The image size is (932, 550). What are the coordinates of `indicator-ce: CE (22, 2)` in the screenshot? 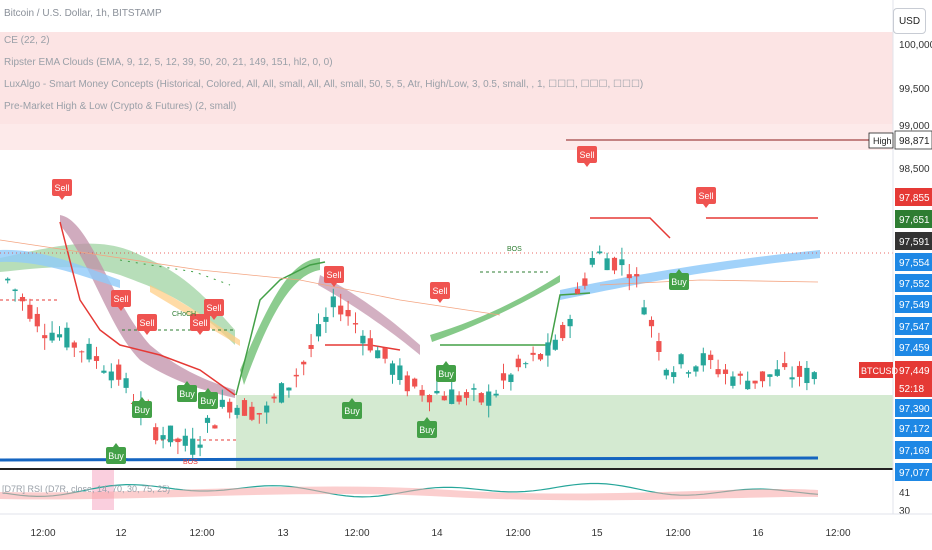 It's located at (27, 40).